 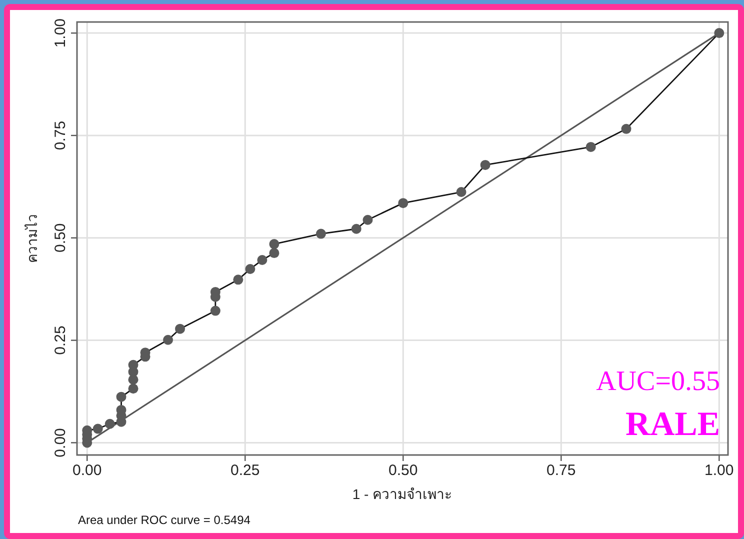 What do you see at coordinates (719, 470) in the screenshot?
I see `x-tick-label: 1.00` at bounding box center [719, 470].